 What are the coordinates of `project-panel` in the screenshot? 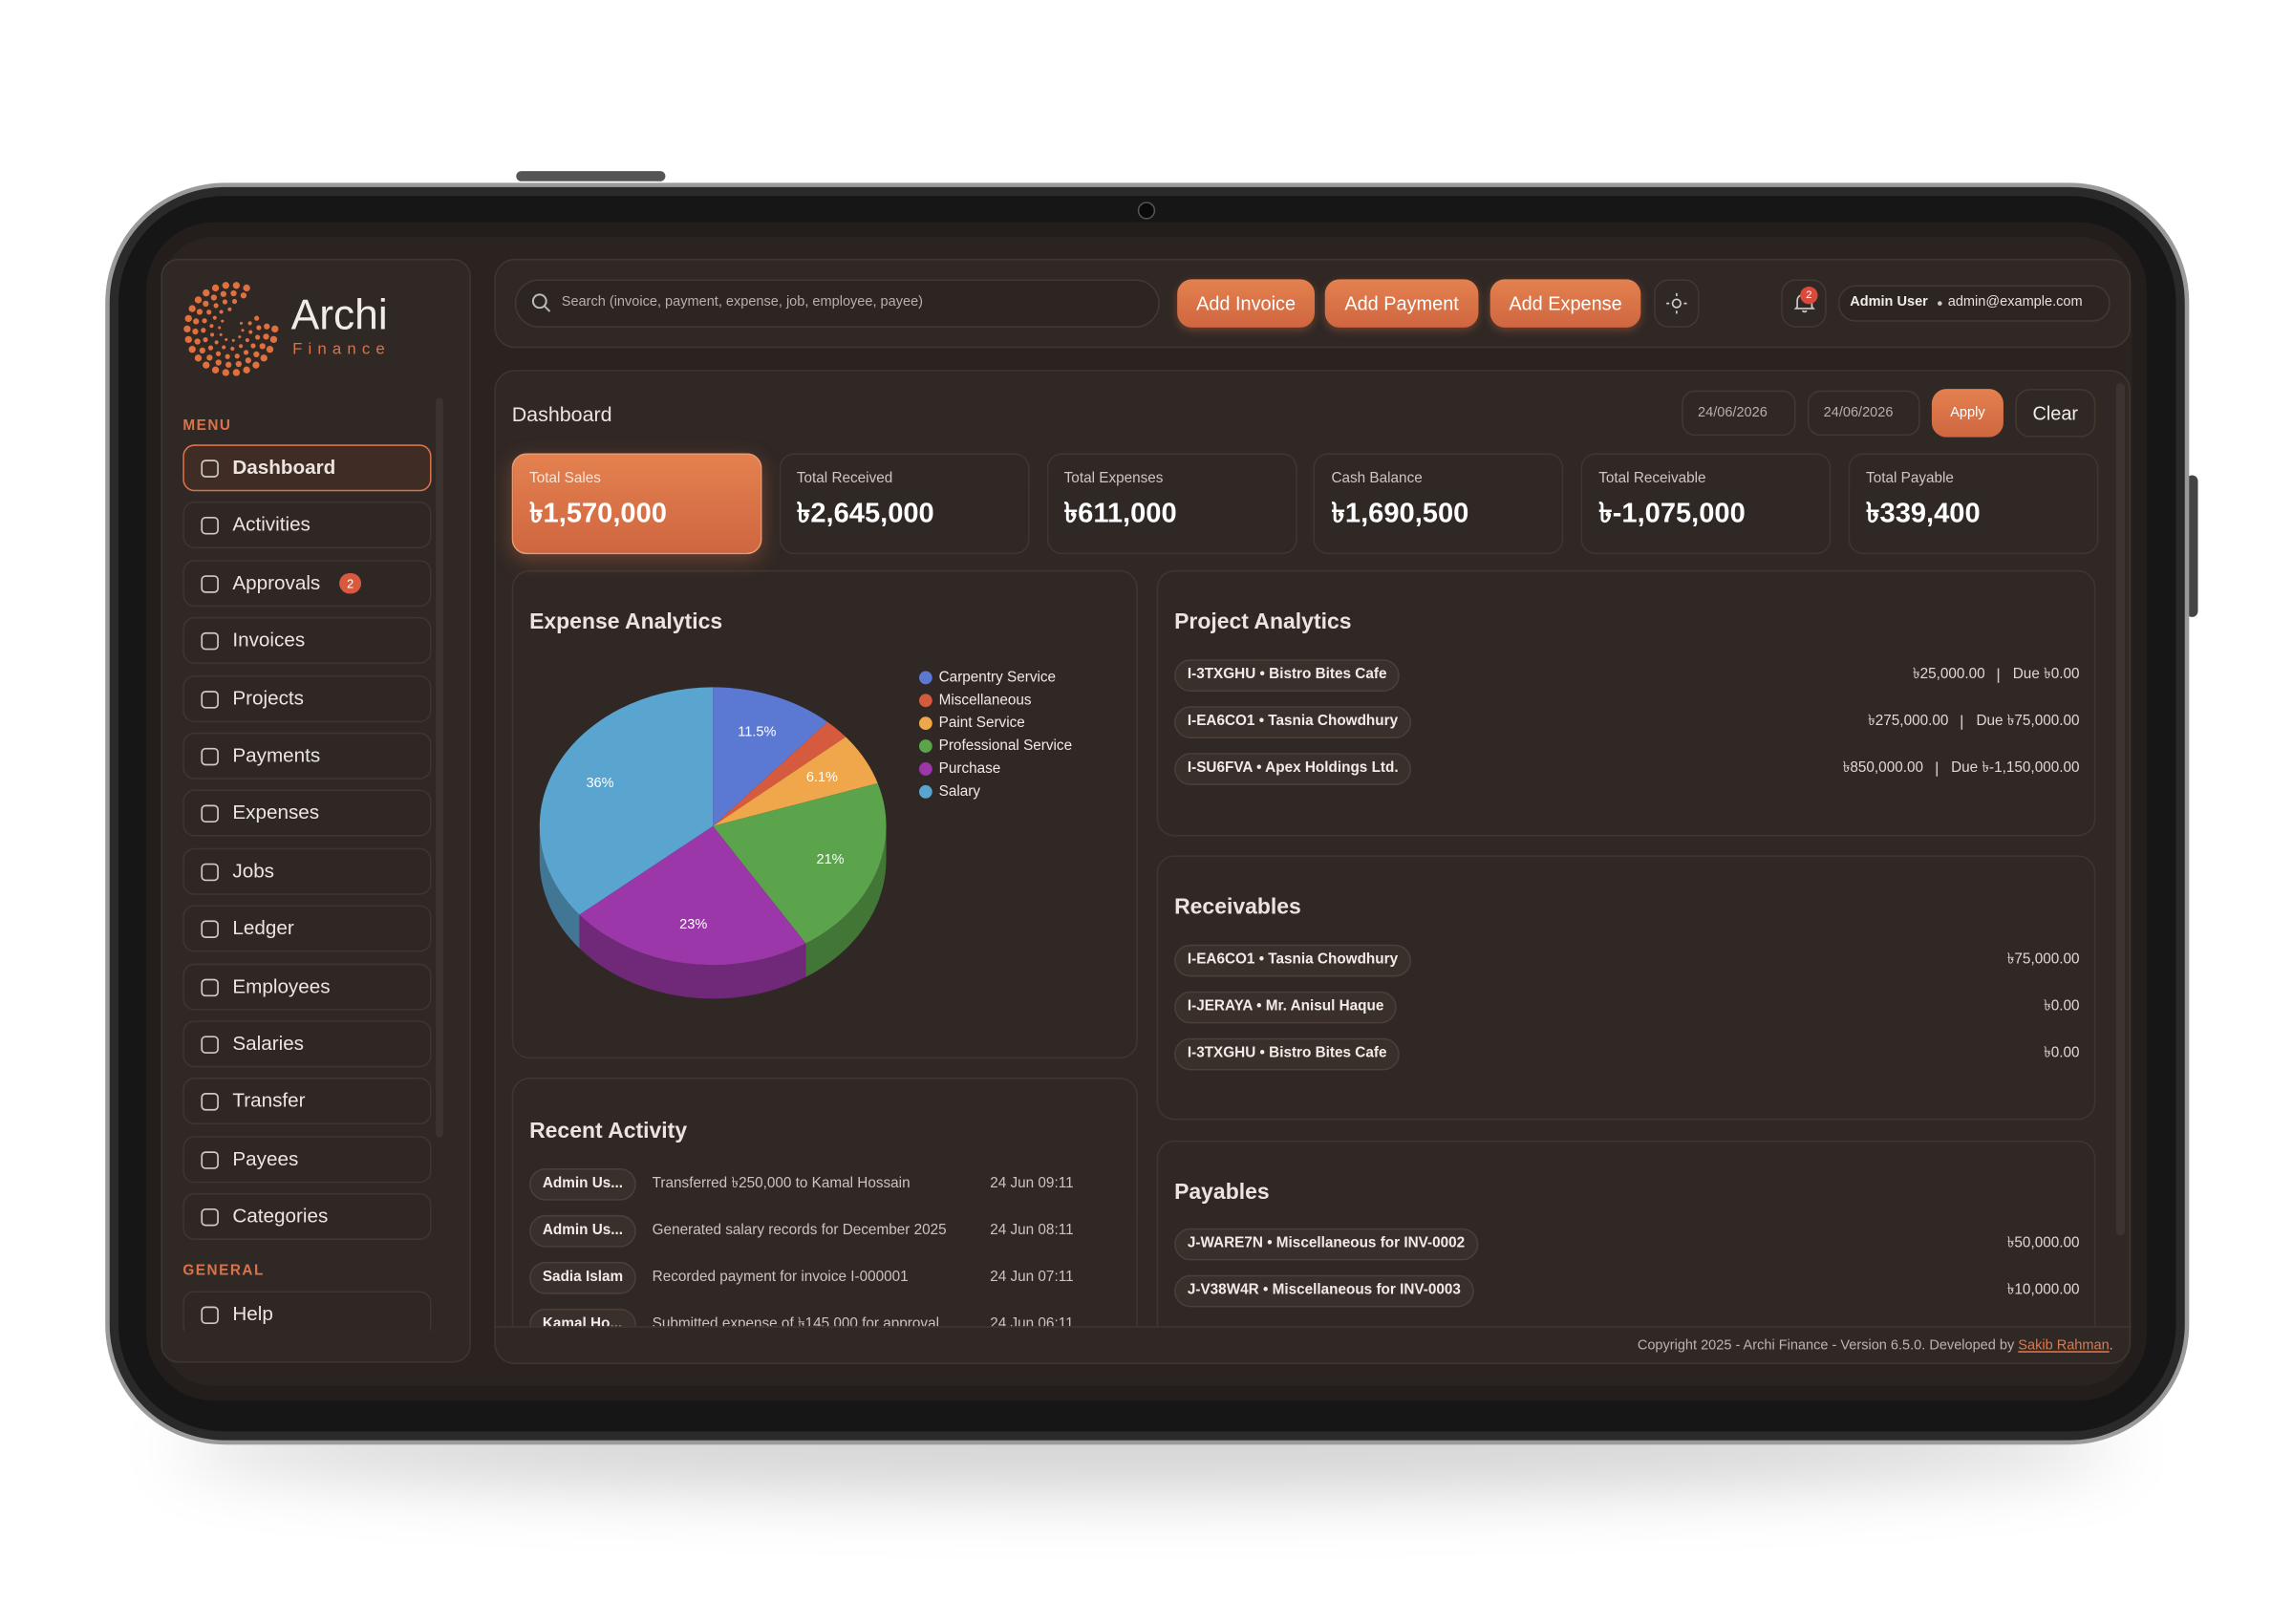 It's located at (1626, 703).